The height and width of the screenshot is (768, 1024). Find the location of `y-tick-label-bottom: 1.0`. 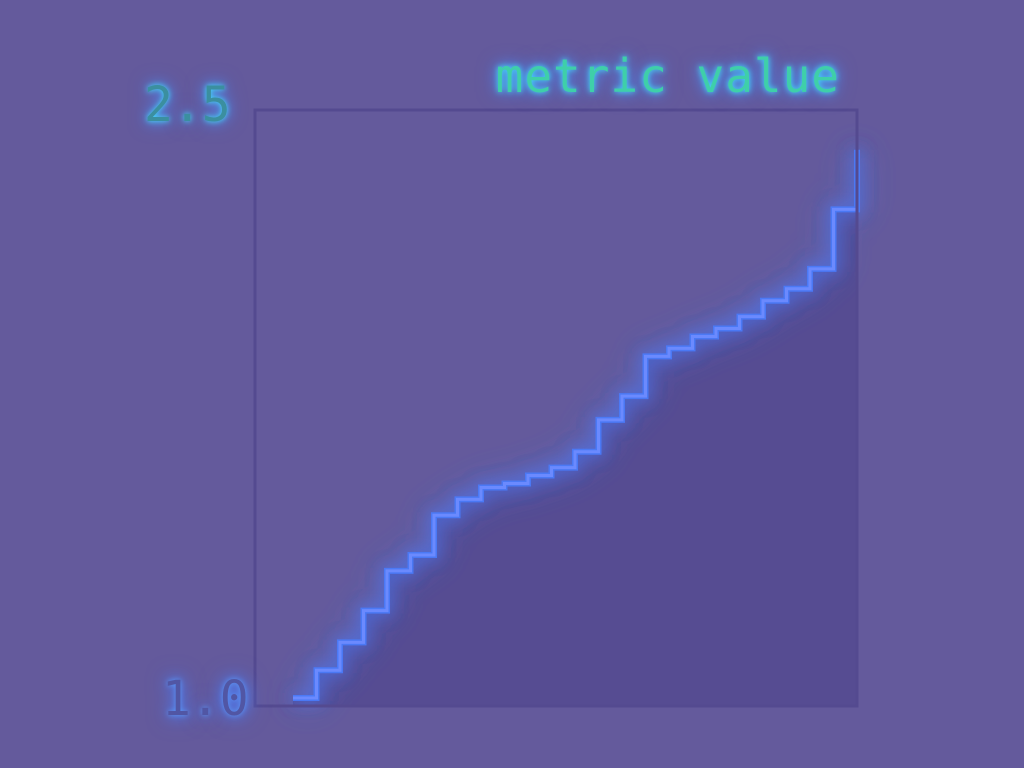

y-tick-label-bottom: 1.0 is located at coordinates (205, 699).